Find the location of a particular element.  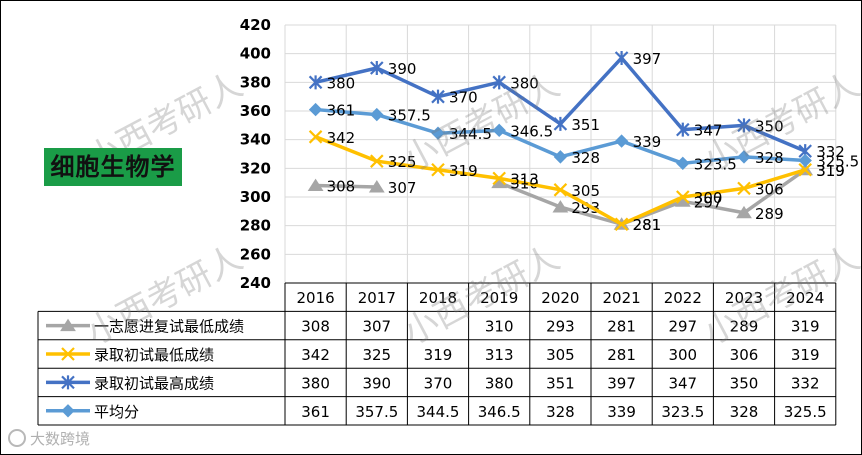

legend-label: 一志愿进复试最低成绩 is located at coordinates (169, 327).